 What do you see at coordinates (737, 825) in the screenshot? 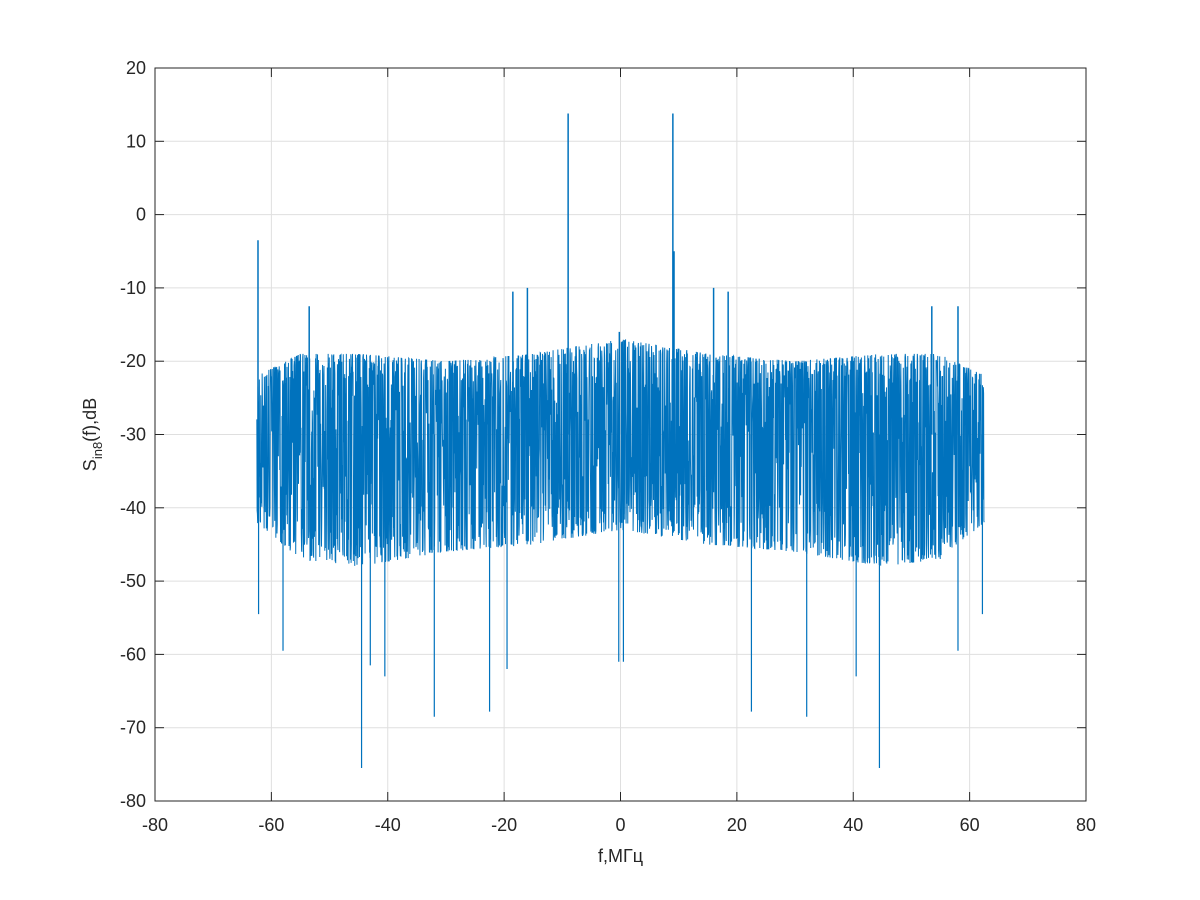
I see `x-tick-label: 20` at bounding box center [737, 825].